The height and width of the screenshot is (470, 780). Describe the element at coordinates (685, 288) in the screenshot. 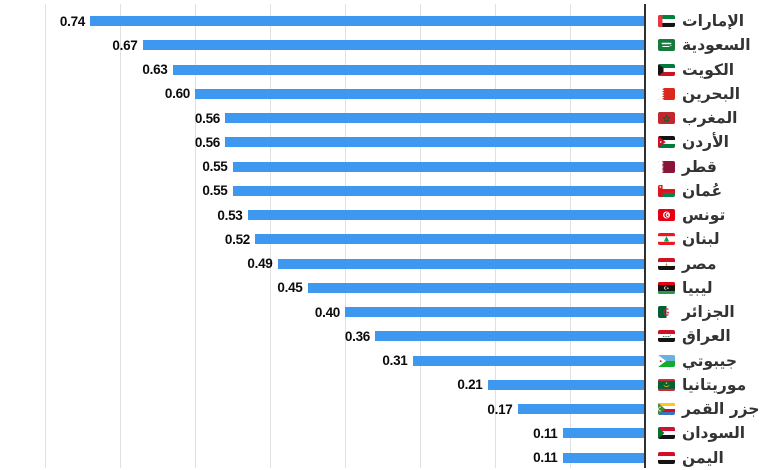

I see `category-label-group: ليبيا` at that location.